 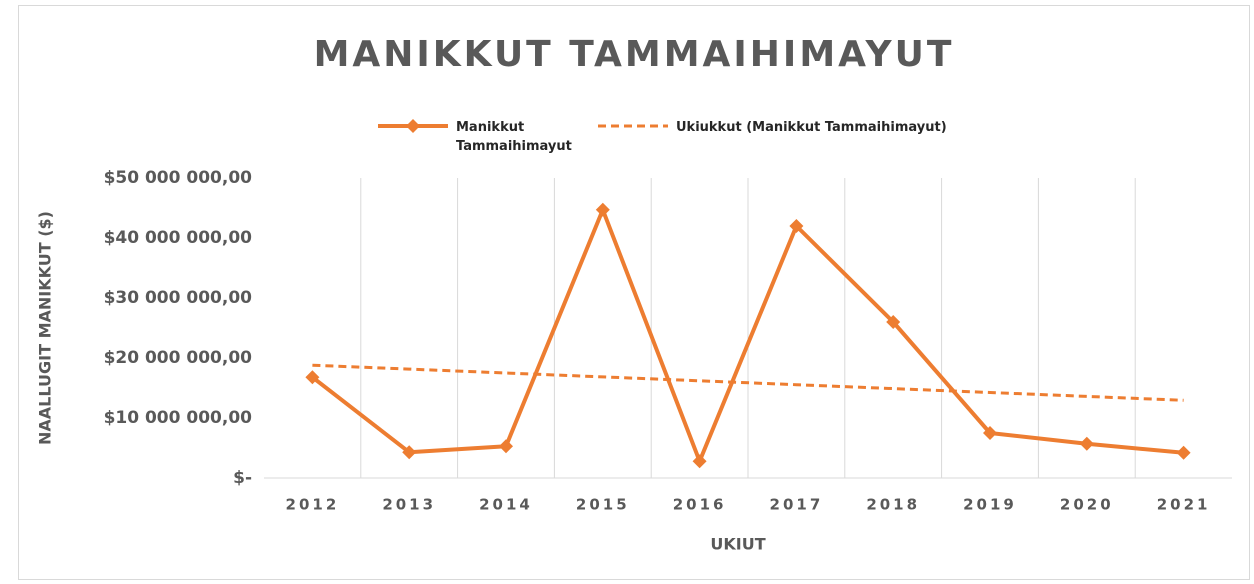 I want to click on series-line, so click(x=748, y=382).